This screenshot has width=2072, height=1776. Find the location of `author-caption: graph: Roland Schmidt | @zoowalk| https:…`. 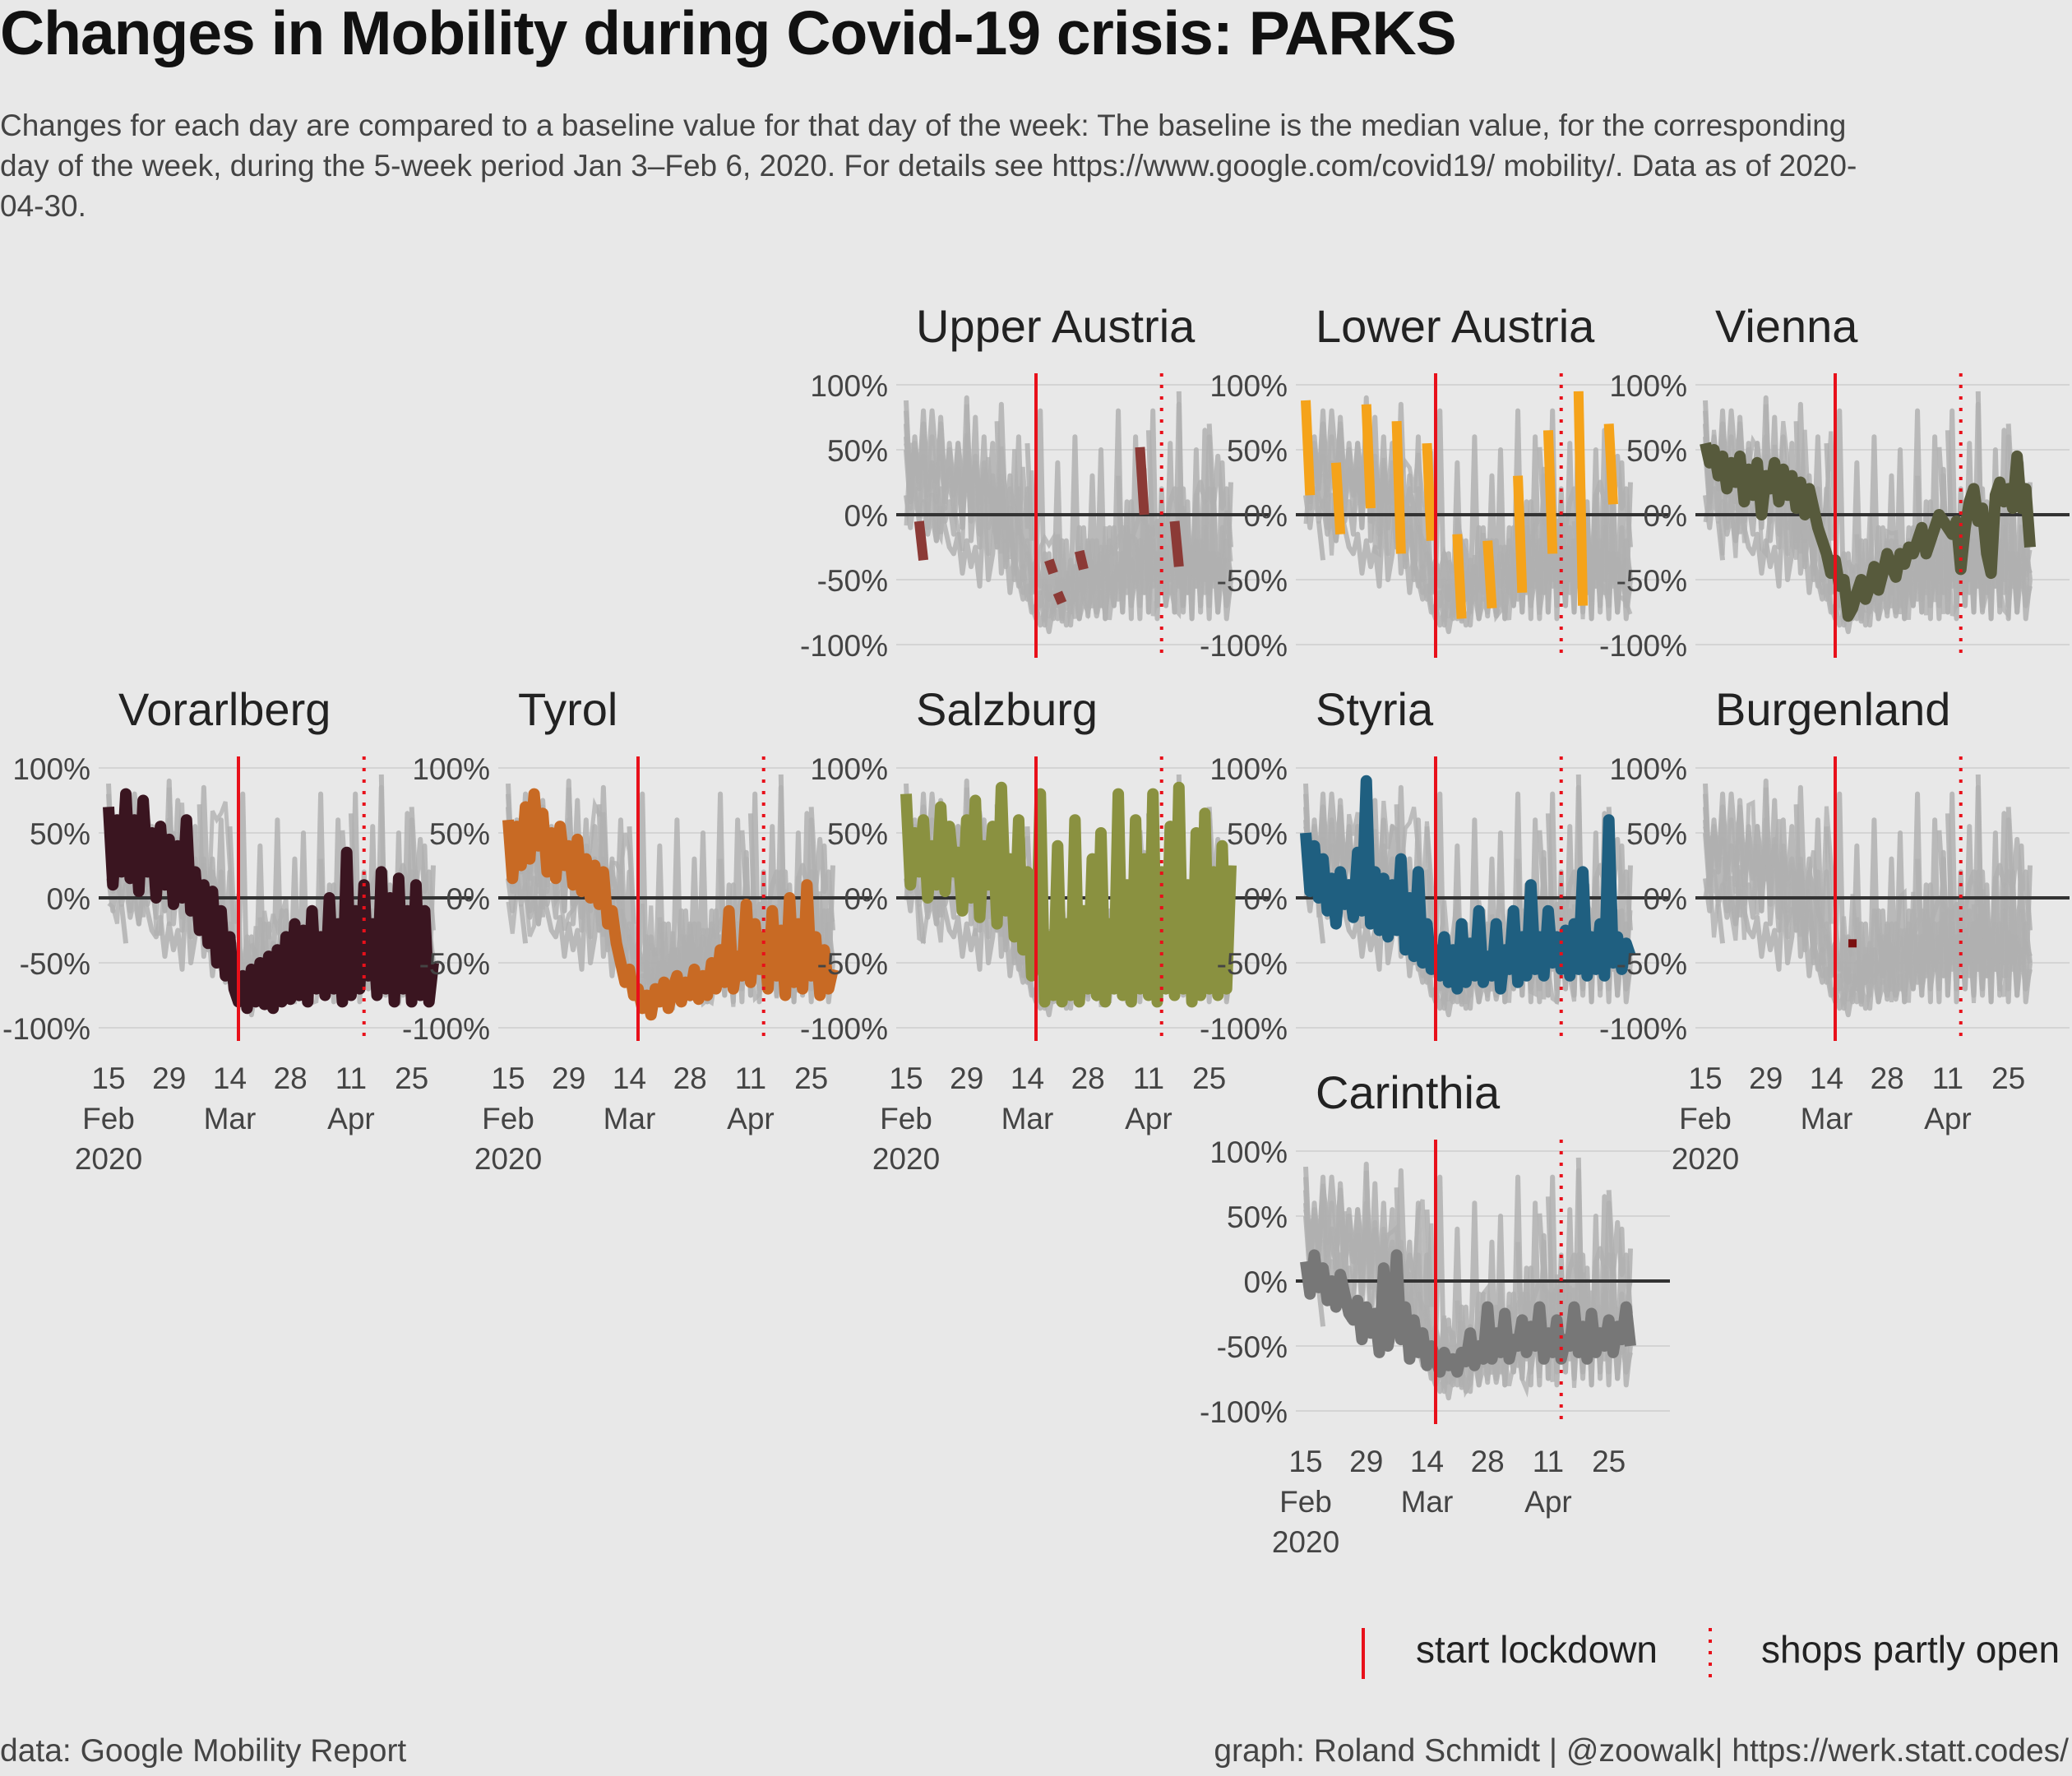

author-caption: graph: Roland Schmidt | @zoowalk| https:… is located at coordinates (1641, 1751).